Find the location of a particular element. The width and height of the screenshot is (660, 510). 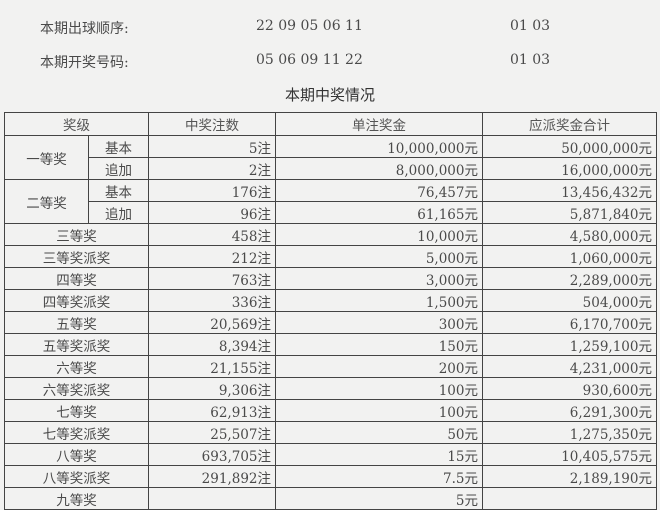

grade-cell: 六等奖 is located at coordinates (76, 366).